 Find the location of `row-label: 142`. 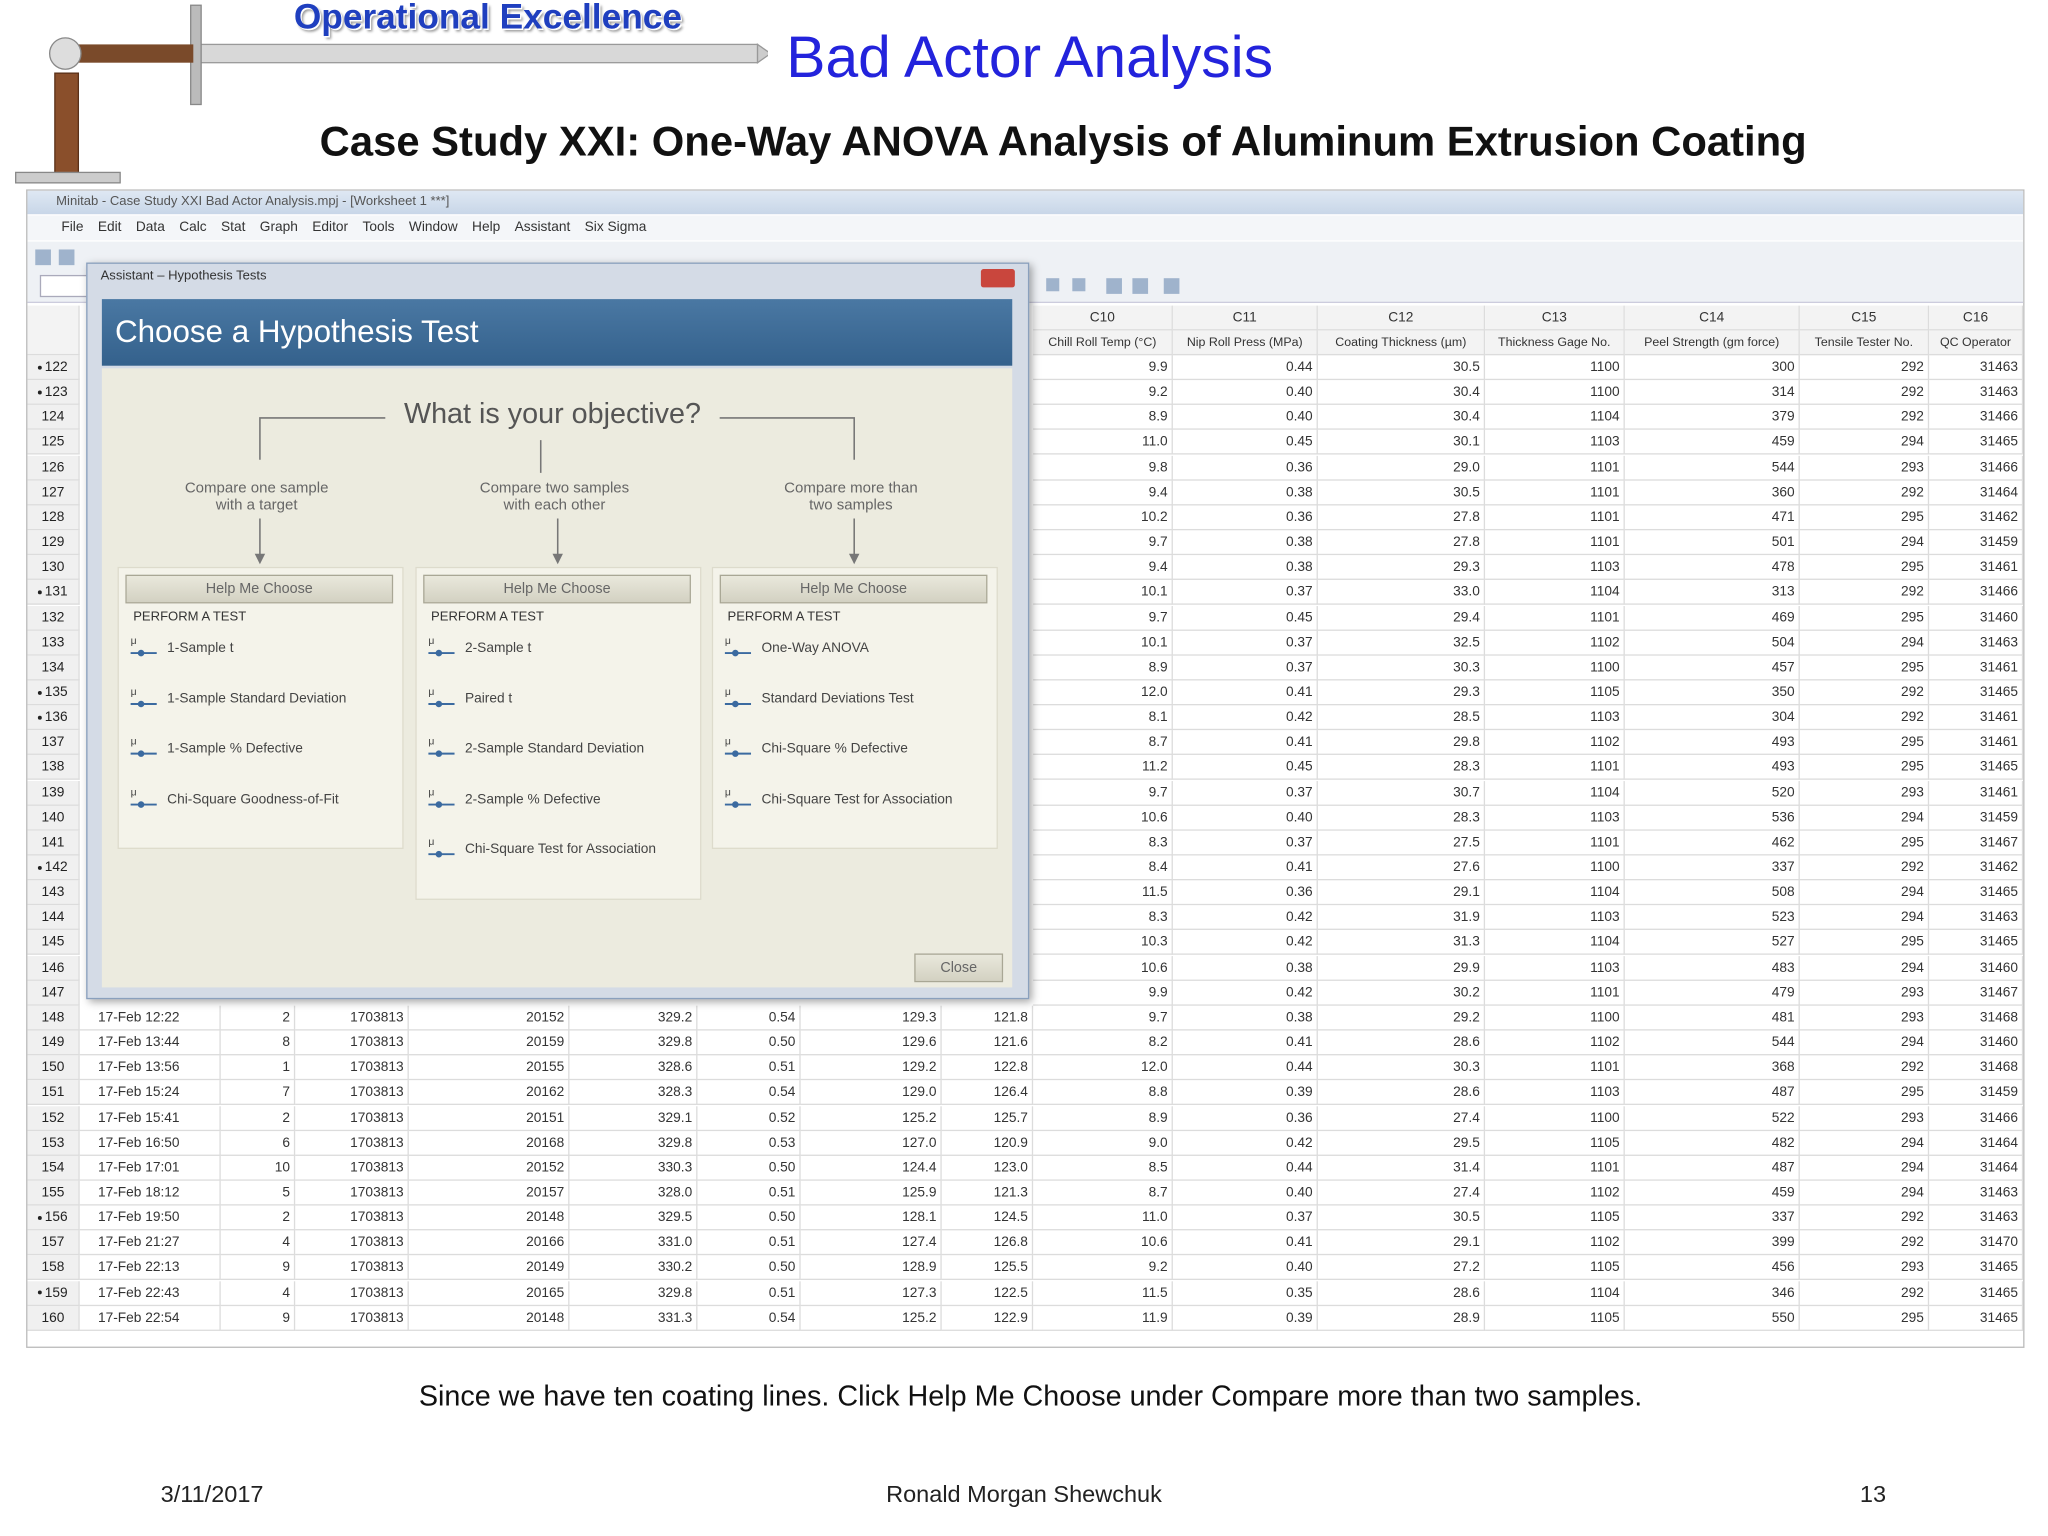

row-label: 142 is located at coordinates (56, 867).